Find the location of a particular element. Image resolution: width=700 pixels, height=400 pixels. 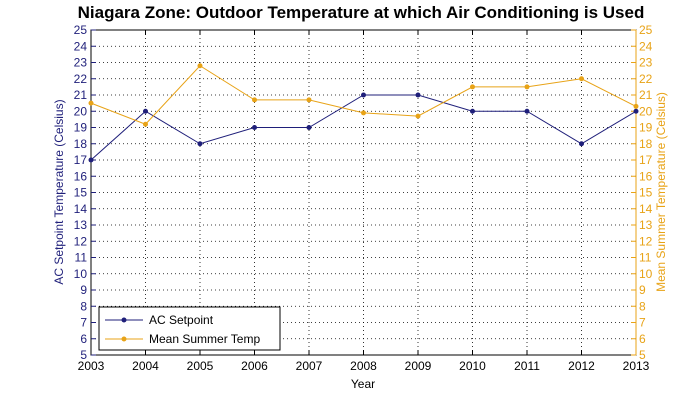

left-y-axis-label: AC Setpoint Temperature (Celsius) is located at coordinates (59, 191).